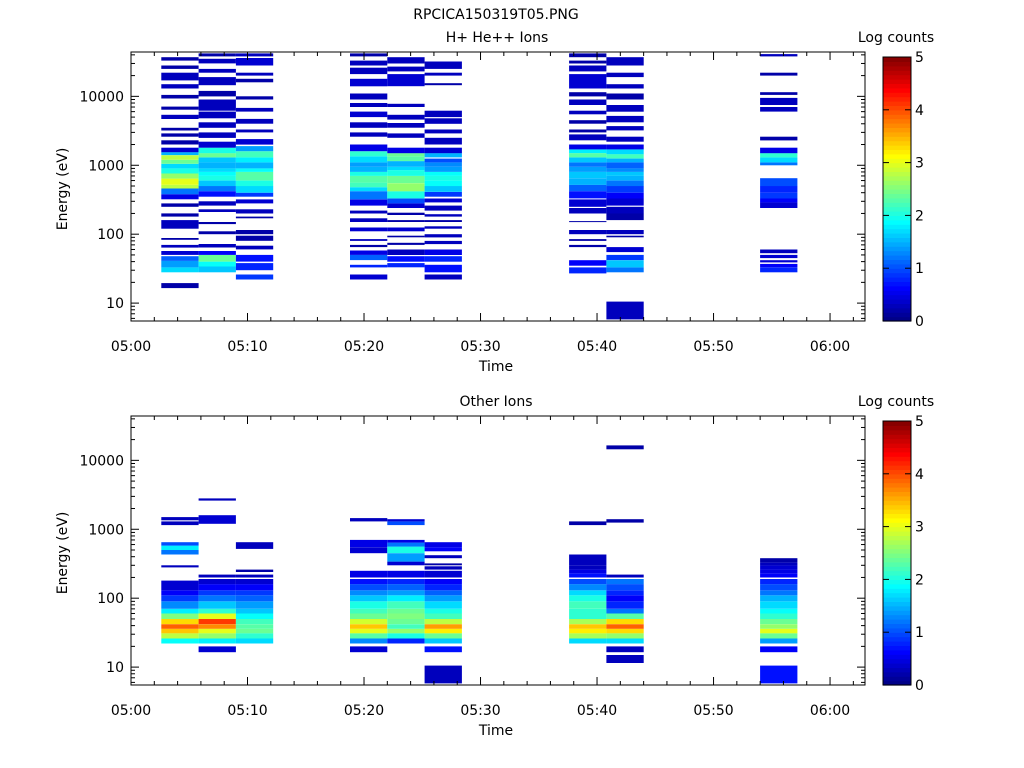 The image size is (1024, 768). I want to click on y-tick-label: 1000, so click(106, 530).